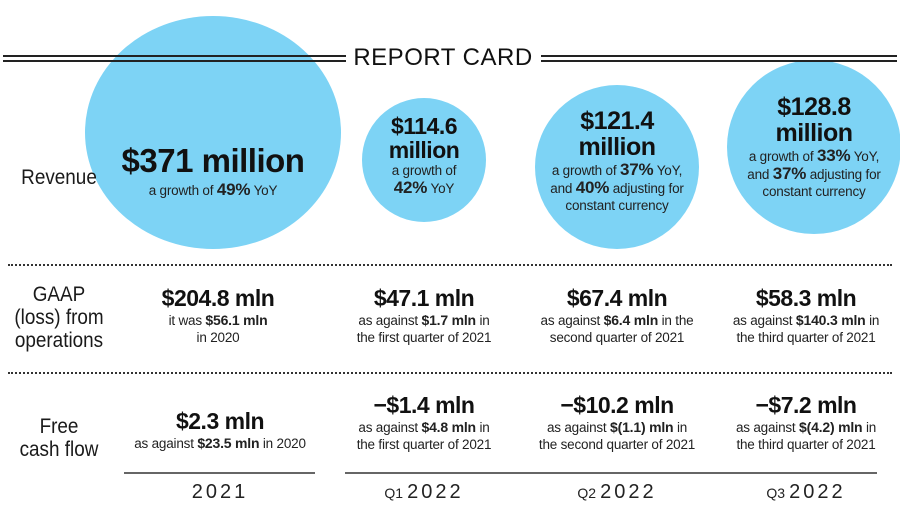 This screenshot has width=900, height=518. What do you see at coordinates (282, 443) in the screenshot?
I see `compare-post: in 2020` at bounding box center [282, 443].